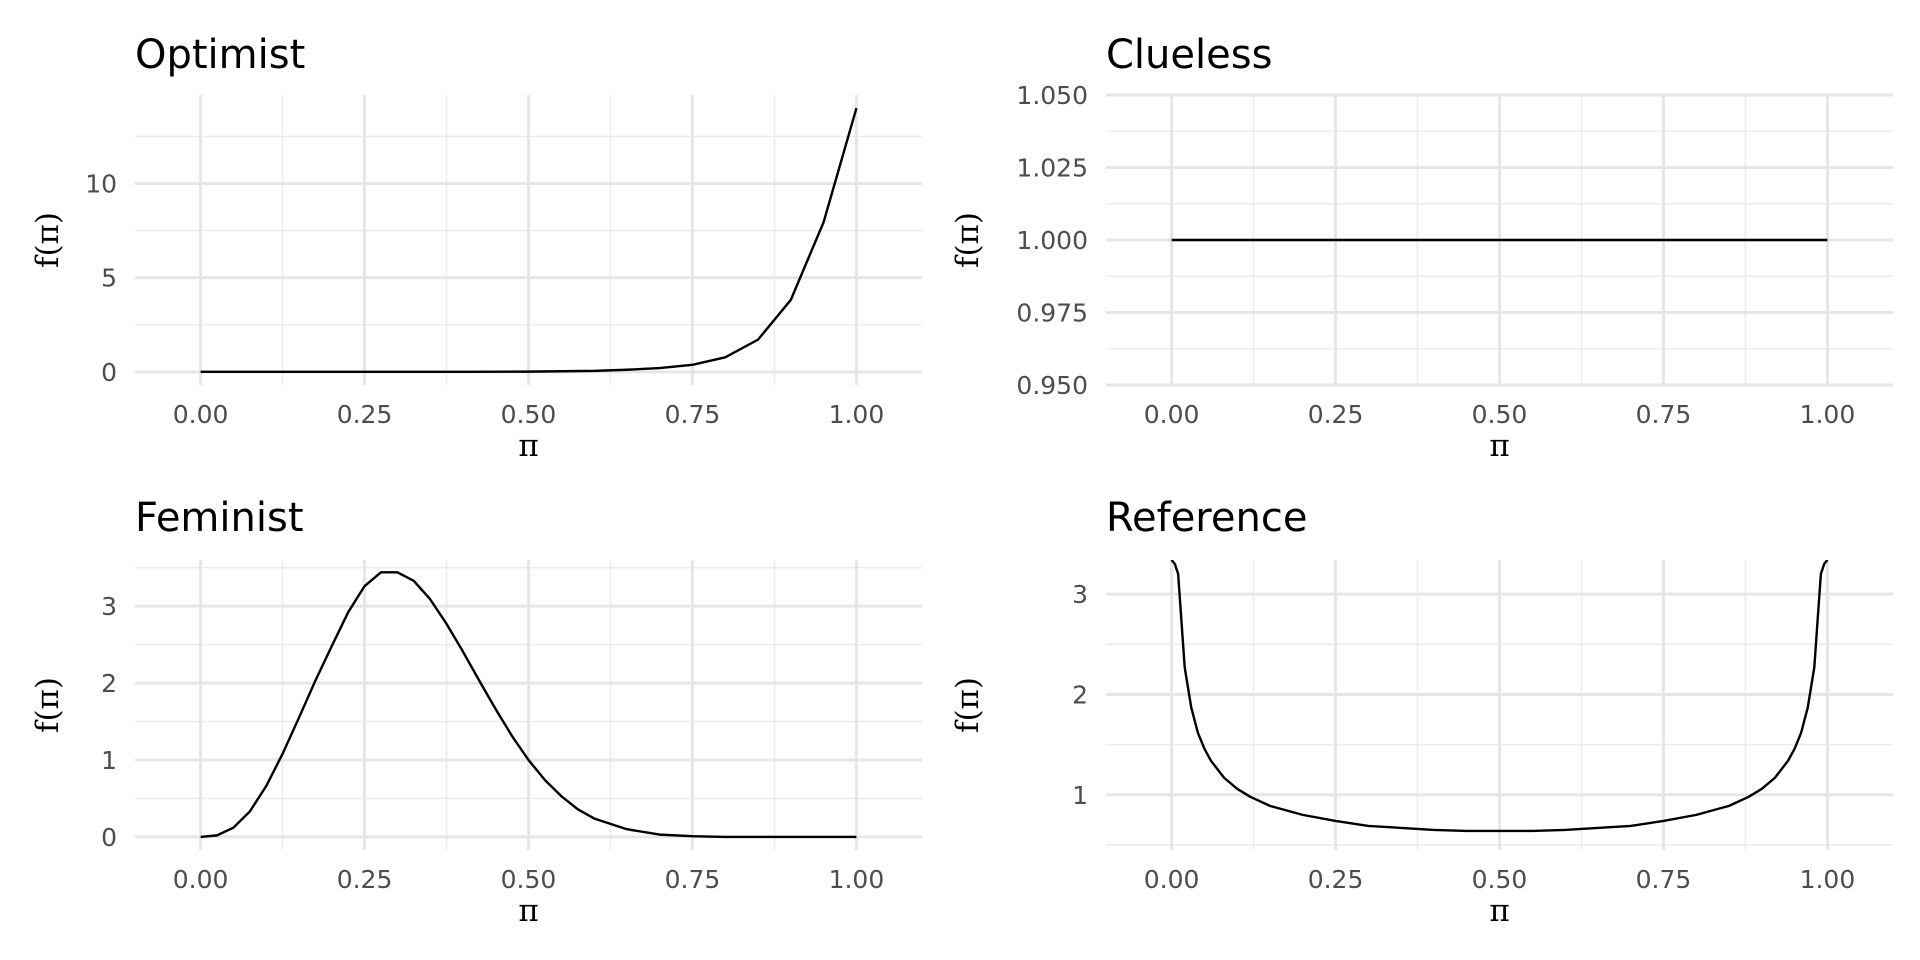 The image size is (1920, 960). What do you see at coordinates (1052, 95) in the screenshot?
I see `y-tick-label: 1.050` at bounding box center [1052, 95].